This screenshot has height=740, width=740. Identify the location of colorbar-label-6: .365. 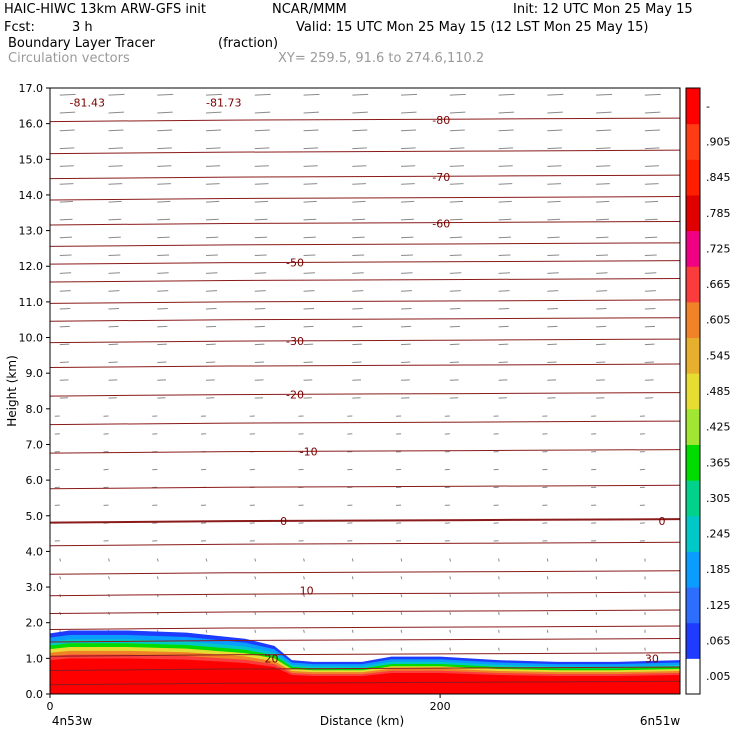
(718, 462).